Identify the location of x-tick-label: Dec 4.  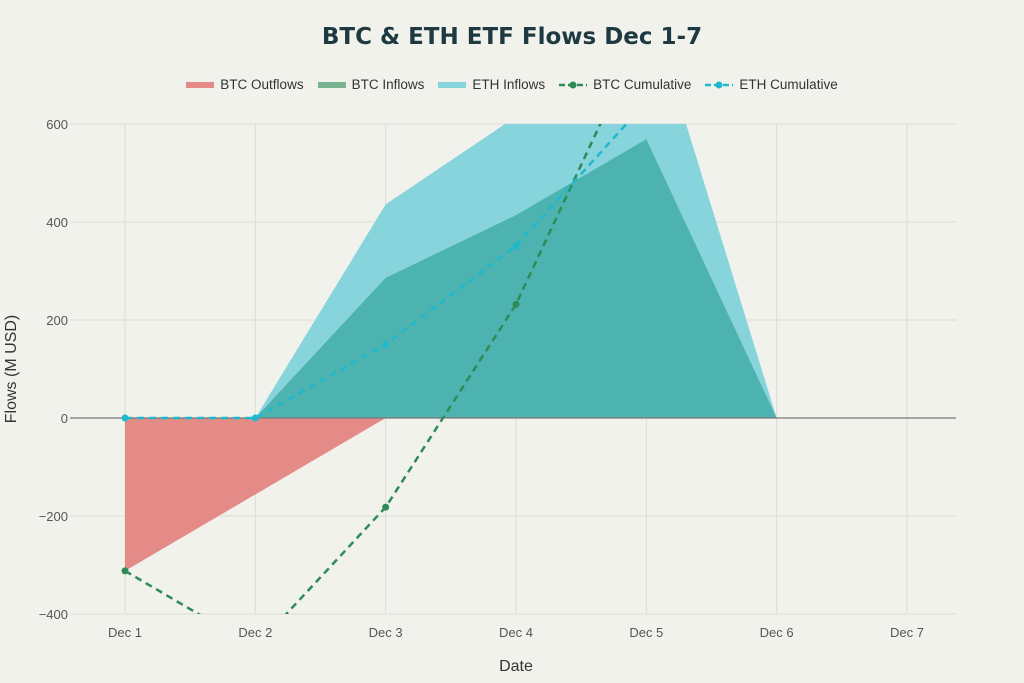
(516, 632).